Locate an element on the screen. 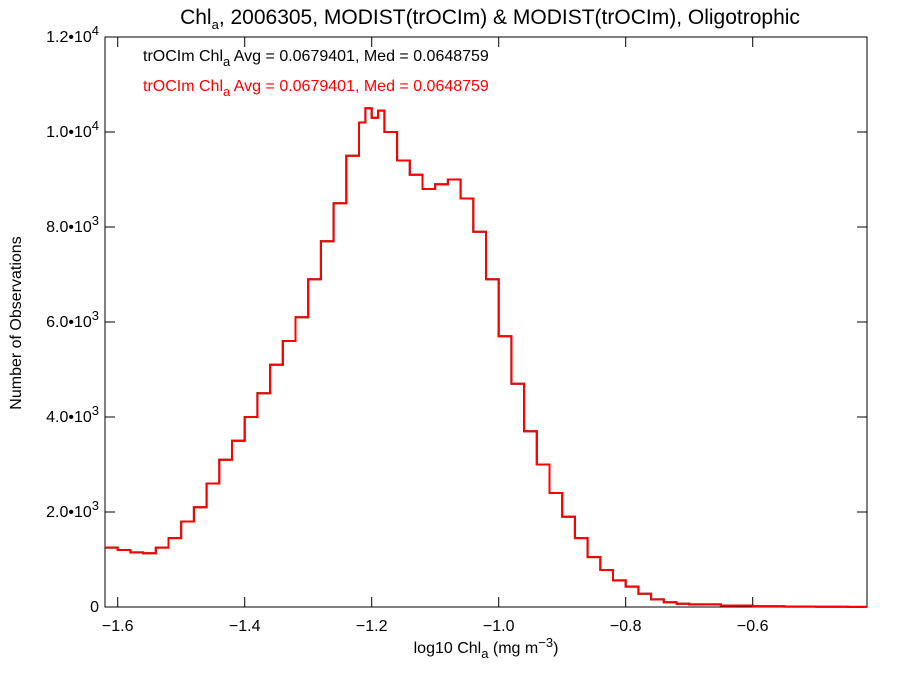  y-tick-label: 6.0•103 is located at coordinates (72, 319).